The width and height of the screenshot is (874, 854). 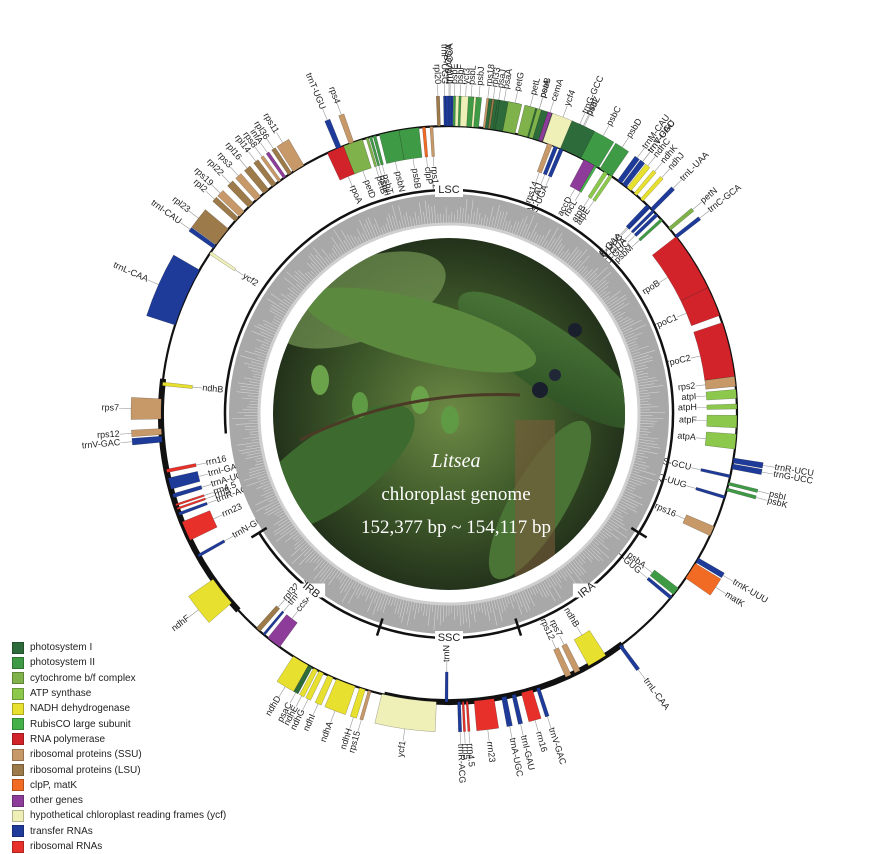 I want to click on gene-atpf, so click(x=722, y=421).